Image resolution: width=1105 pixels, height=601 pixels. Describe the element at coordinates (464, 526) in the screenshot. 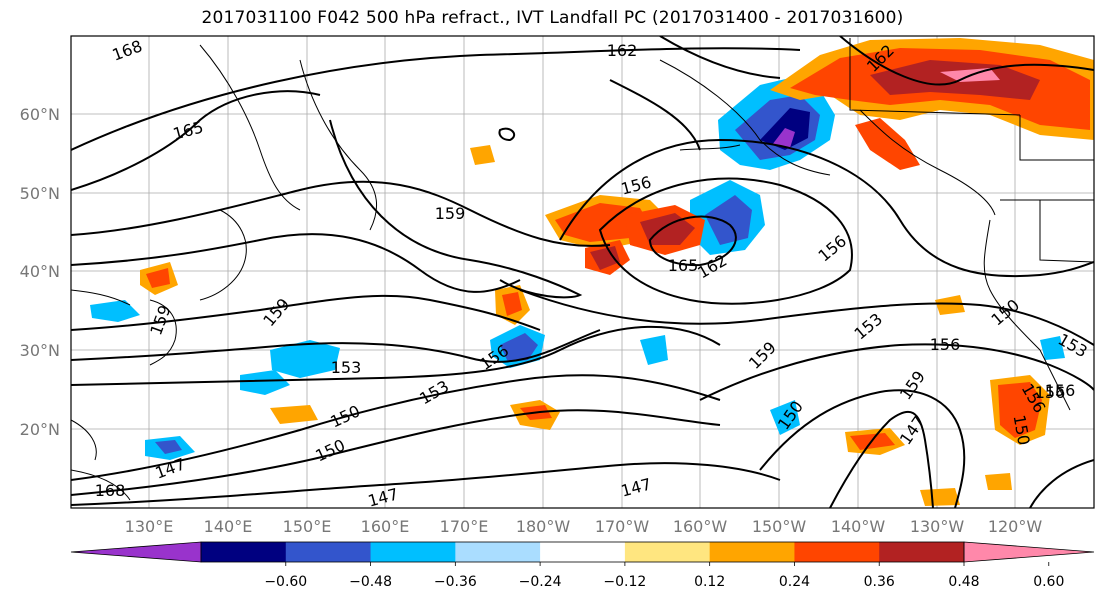

I see `lon-label: 170°E` at that location.